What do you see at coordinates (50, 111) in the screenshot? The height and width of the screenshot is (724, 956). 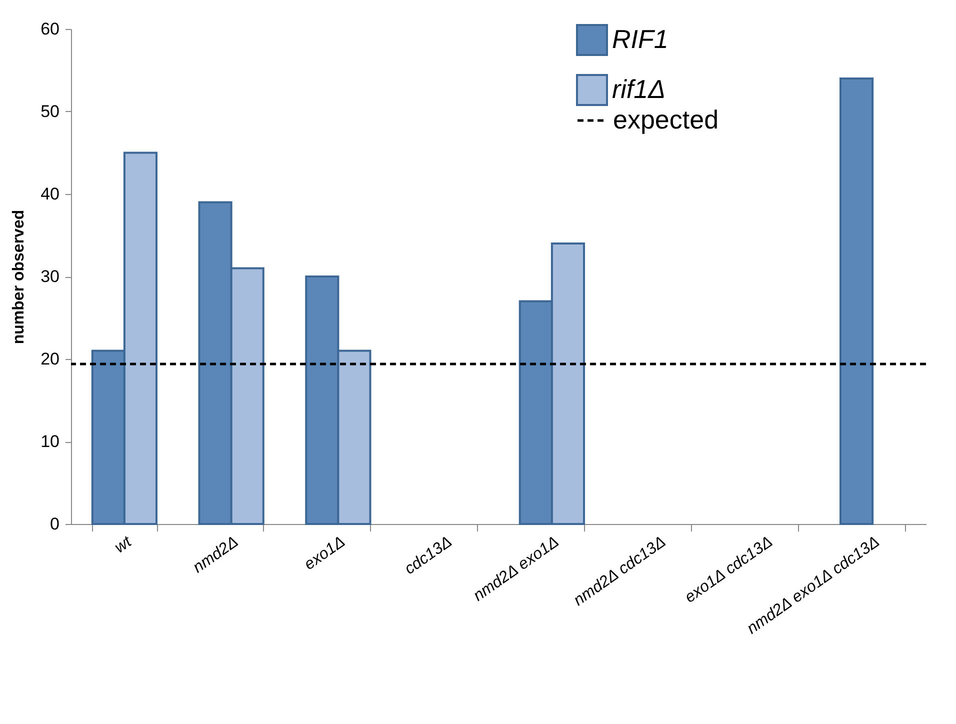 I see `y-tick-label: 50` at bounding box center [50, 111].